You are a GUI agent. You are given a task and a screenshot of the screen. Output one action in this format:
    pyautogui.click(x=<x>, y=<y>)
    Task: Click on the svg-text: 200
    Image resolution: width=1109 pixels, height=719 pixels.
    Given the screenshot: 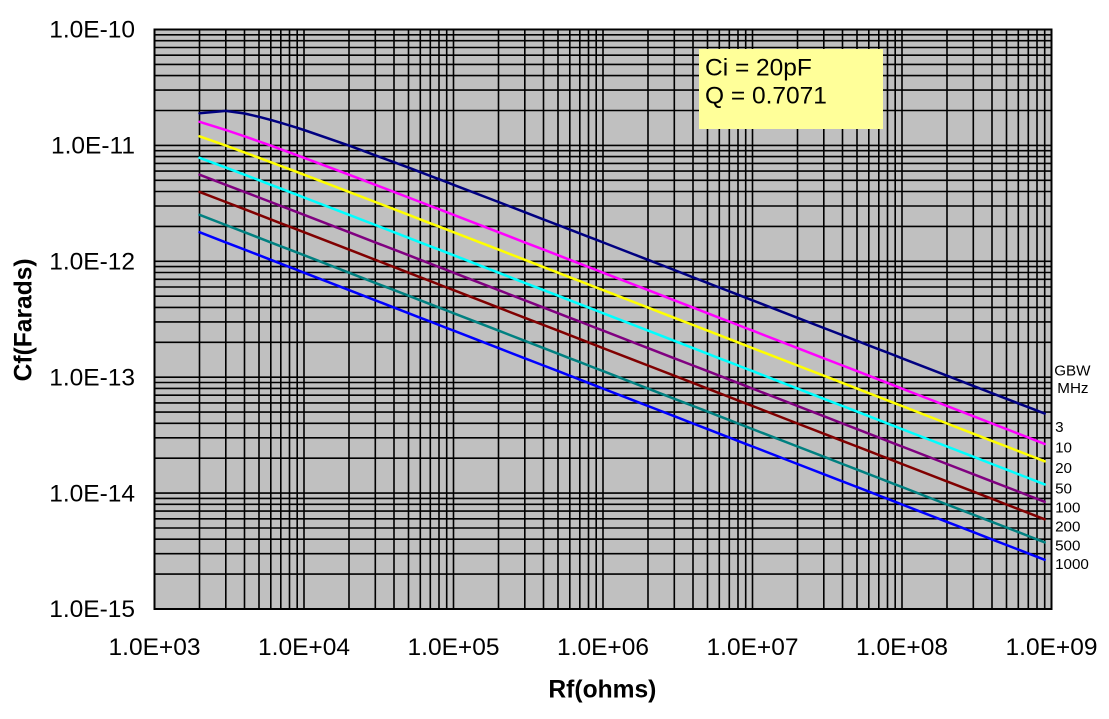 What is the action you would take?
    pyautogui.click(x=1067, y=526)
    